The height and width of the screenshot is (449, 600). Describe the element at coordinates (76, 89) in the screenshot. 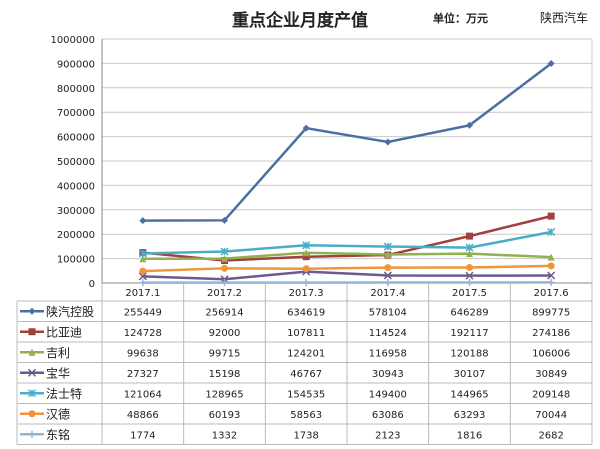

I see `y-tick-label: 800000` at that location.